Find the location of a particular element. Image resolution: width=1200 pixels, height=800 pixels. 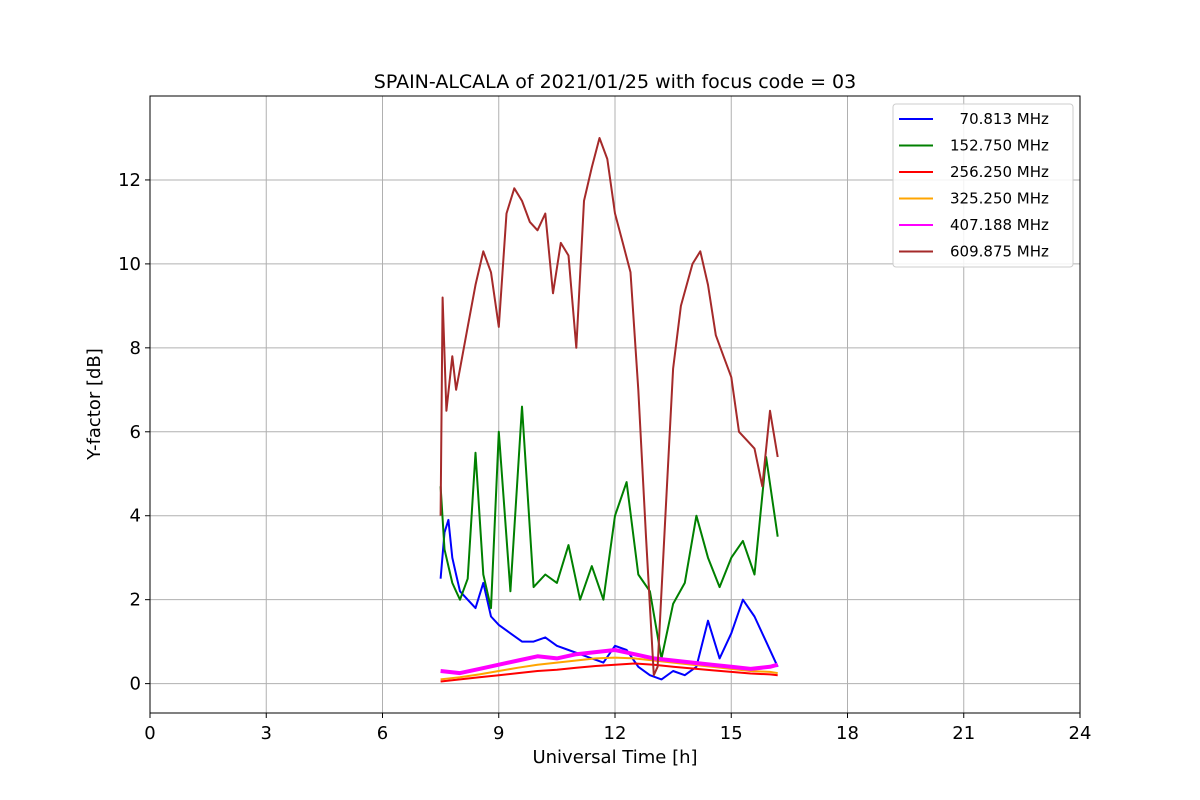

y-tick-label: 6 is located at coordinates (135, 432).